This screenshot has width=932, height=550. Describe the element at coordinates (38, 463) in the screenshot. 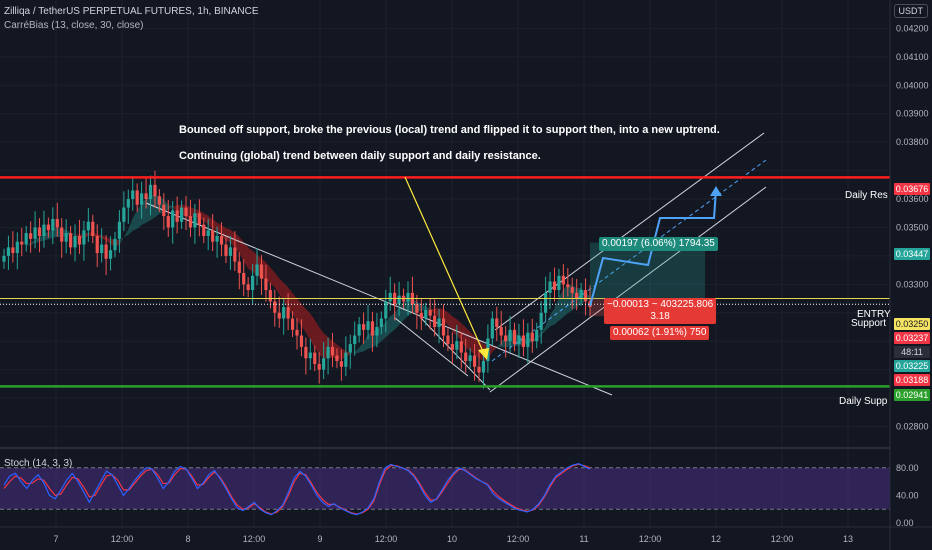

I see `stoch-legend: Stoch (14, 3, 3)` at that location.